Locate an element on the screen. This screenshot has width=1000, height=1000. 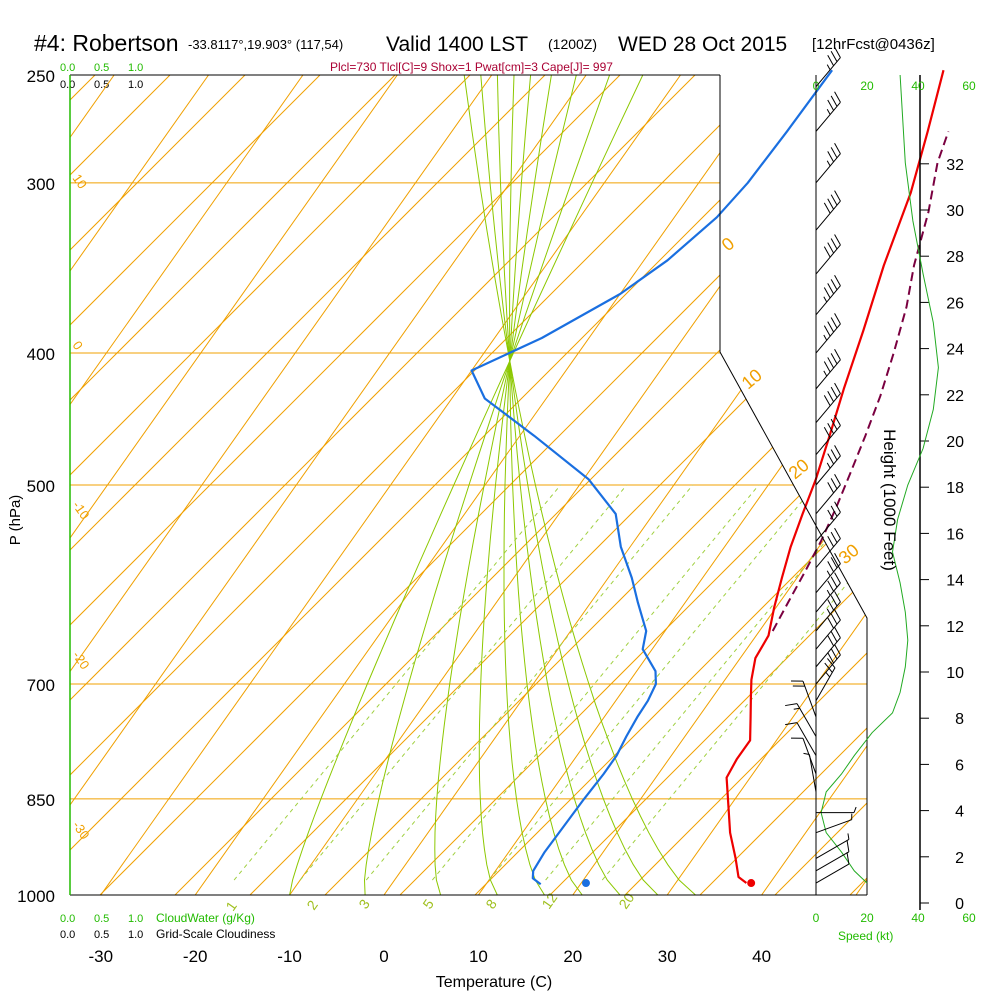
isotherm-label-right: 20 is located at coordinates (799, 469).